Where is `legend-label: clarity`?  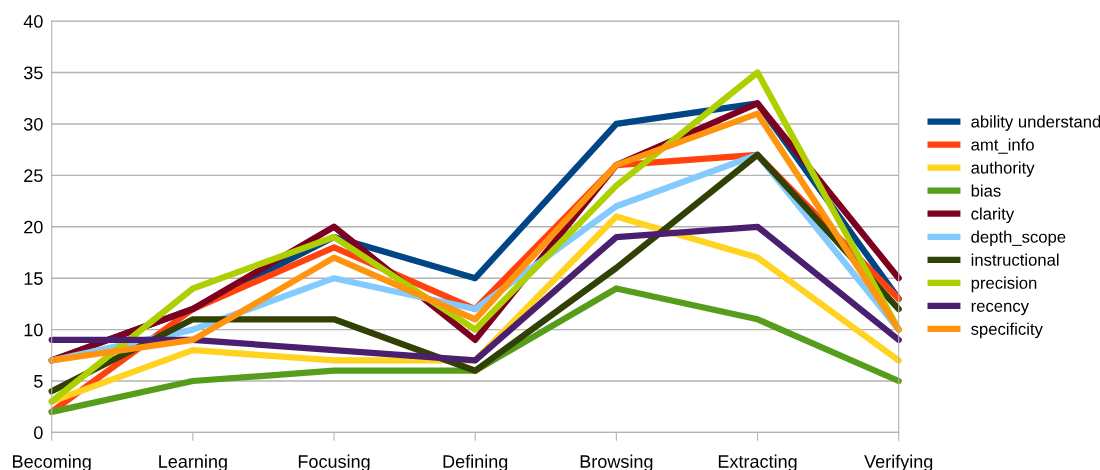
legend-label: clarity is located at coordinates (993, 215).